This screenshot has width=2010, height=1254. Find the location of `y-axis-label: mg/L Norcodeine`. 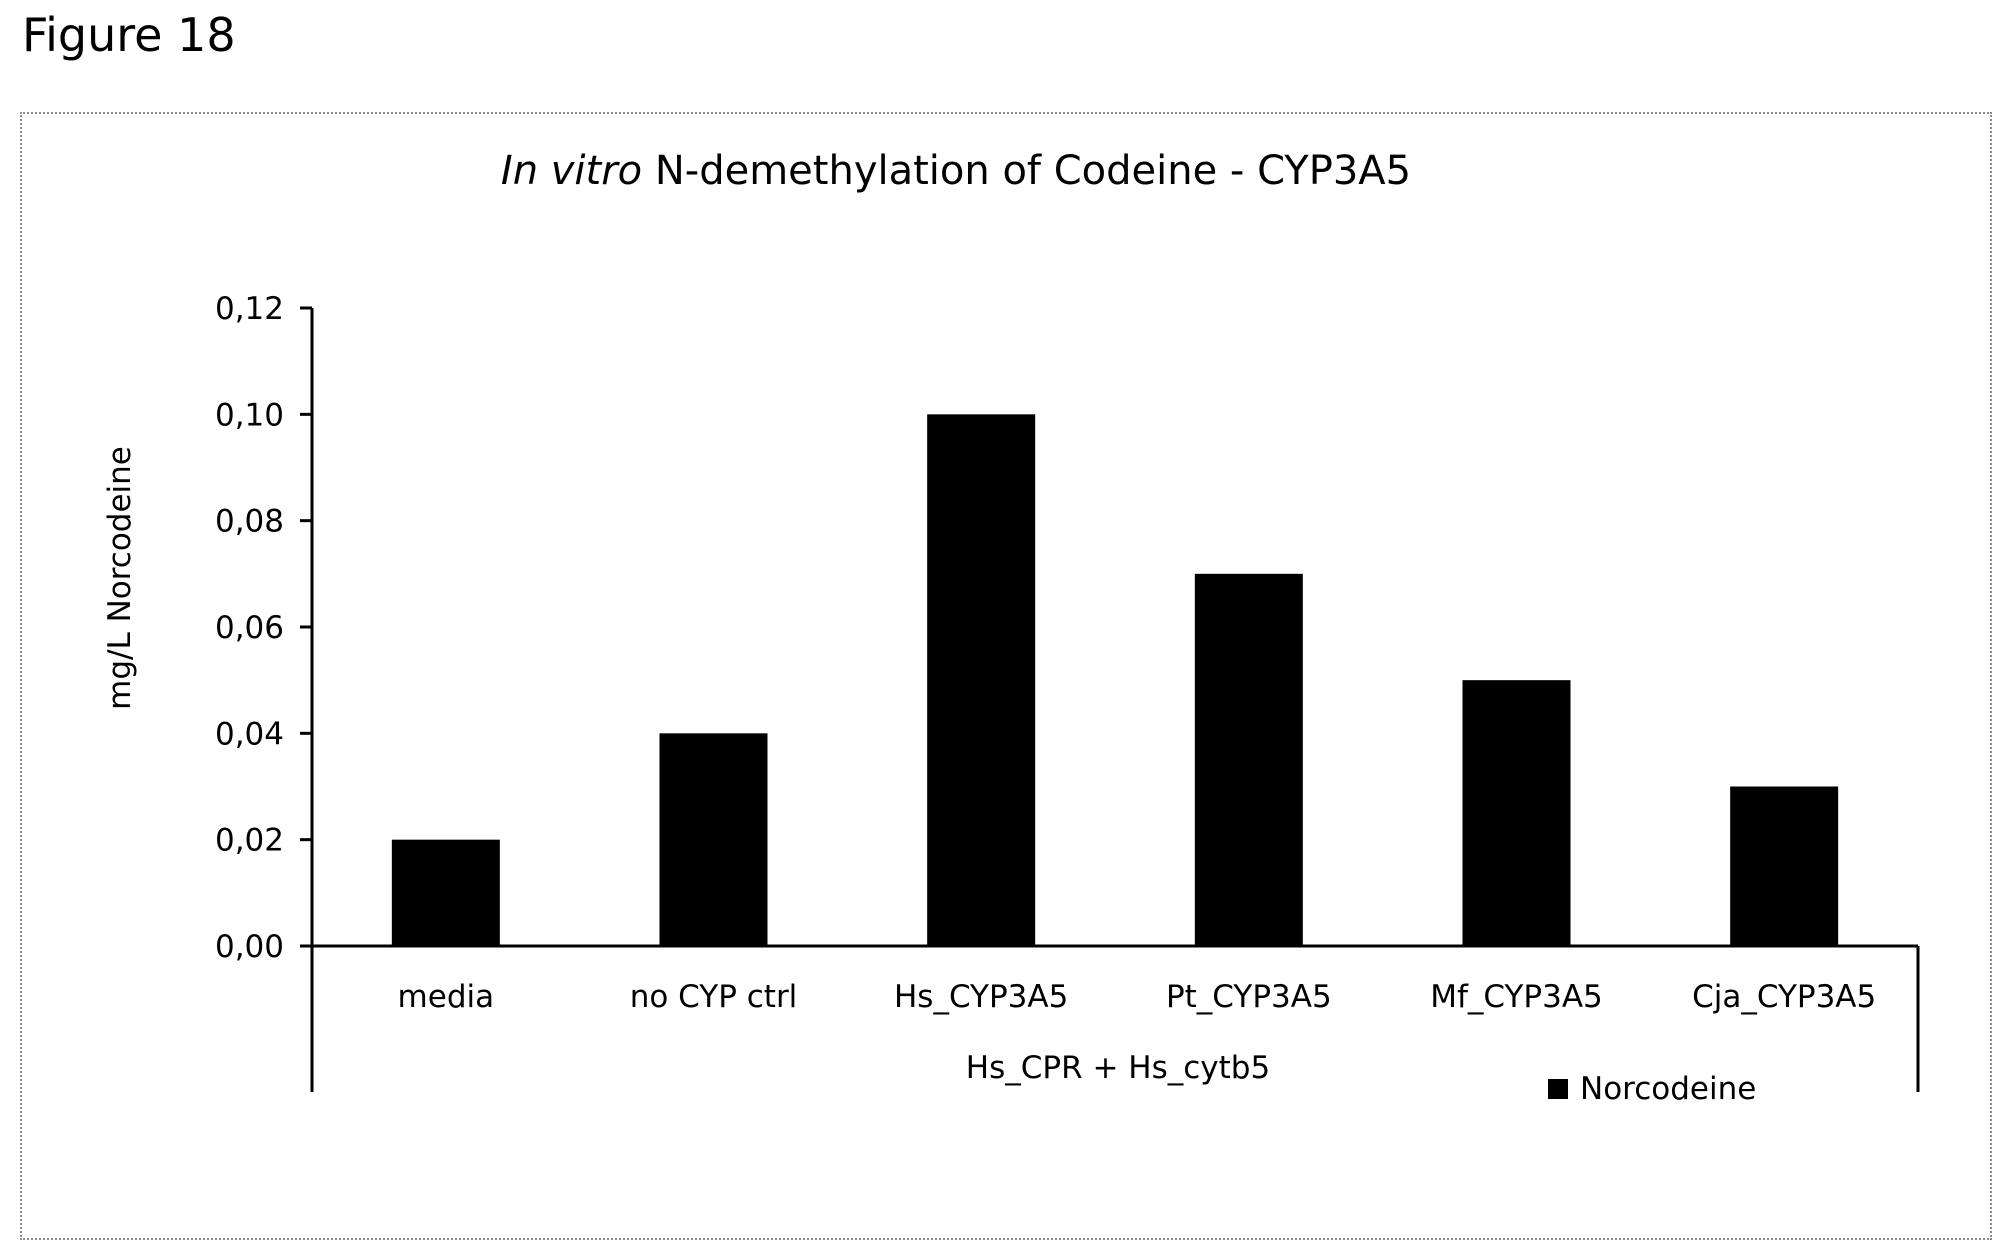

y-axis-label: mg/L Norcodeine is located at coordinates (120, 578).